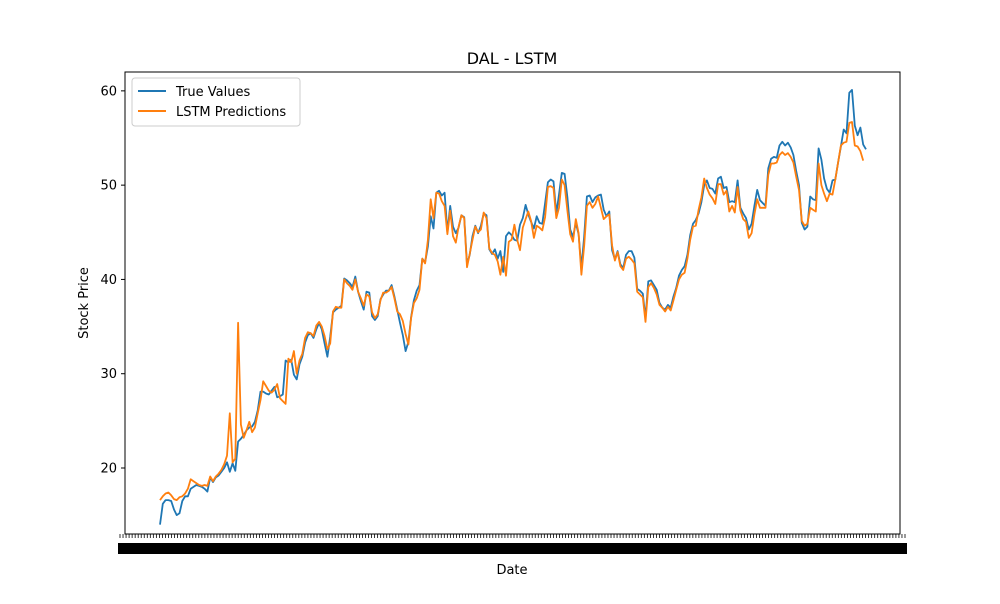 This screenshot has height=604, width=1000. What do you see at coordinates (212, 92) in the screenshot?
I see `legend-label-true-values: True Values` at bounding box center [212, 92].